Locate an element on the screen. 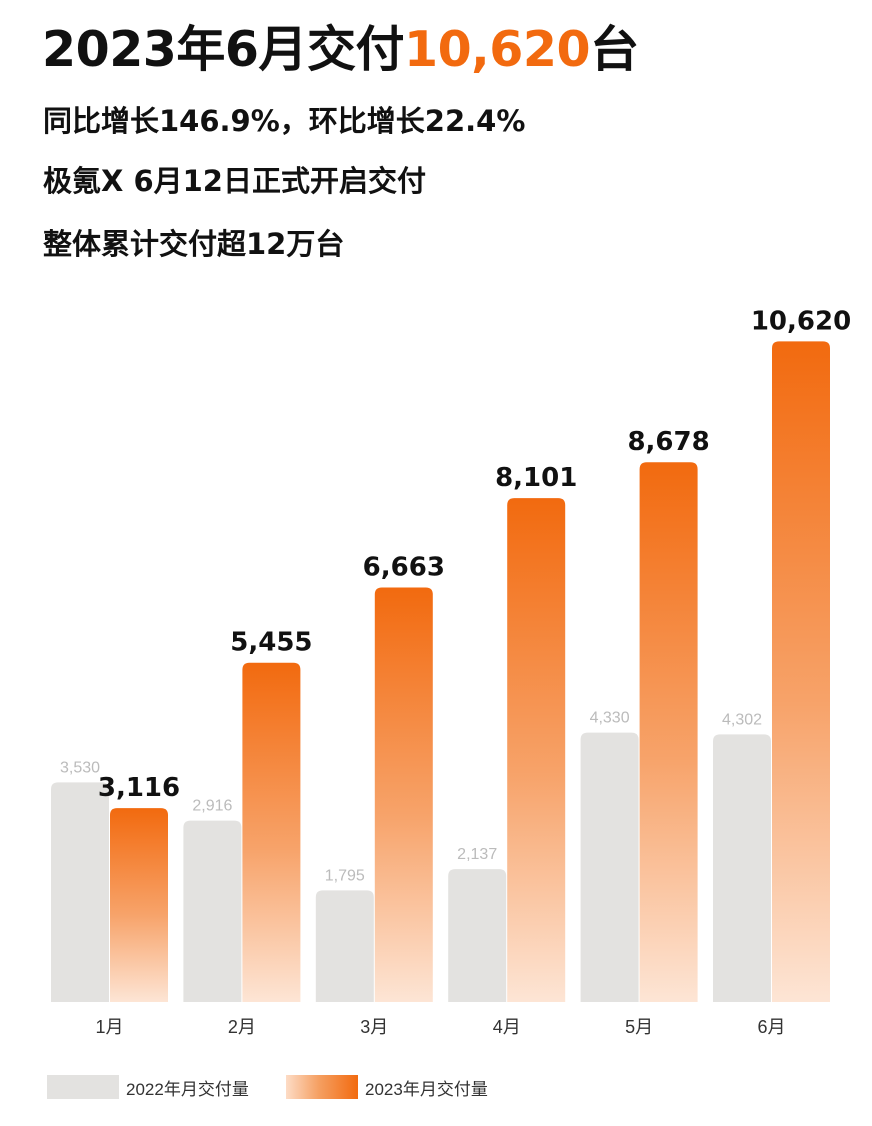 The width and height of the screenshot is (872, 1126). x-tick-label-2: 2月 is located at coordinates (242, 1027).